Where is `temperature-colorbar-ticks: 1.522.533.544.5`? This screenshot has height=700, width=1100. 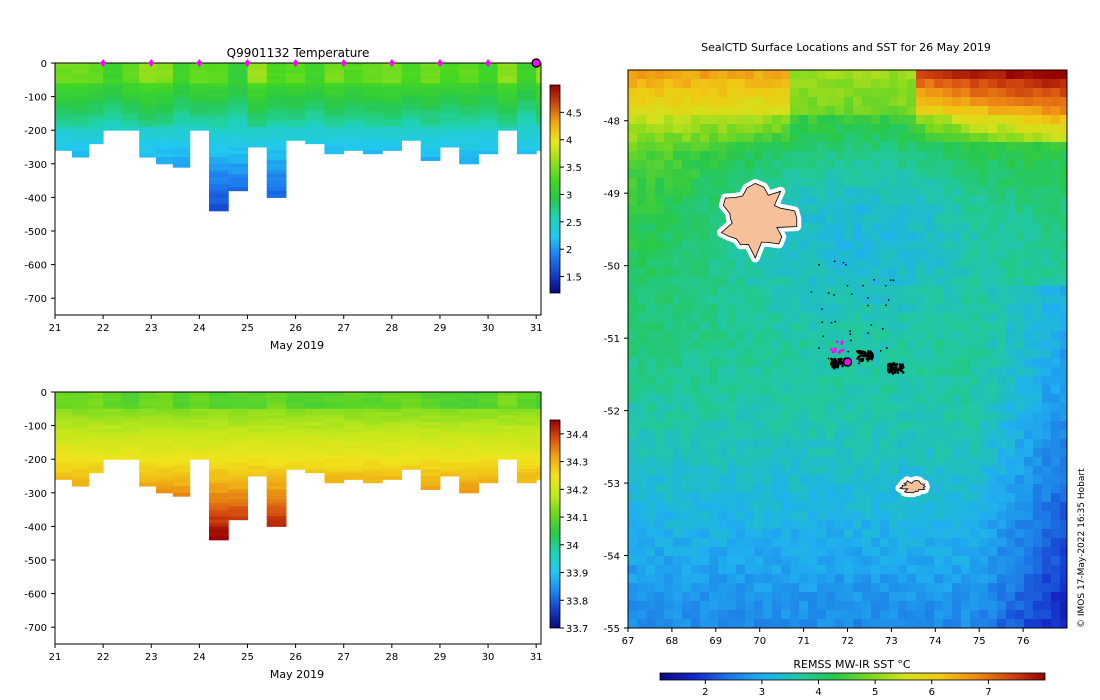
temperature-colorbar-ticks: 1.522.533.544.5 is located at coordinates (571, 196).